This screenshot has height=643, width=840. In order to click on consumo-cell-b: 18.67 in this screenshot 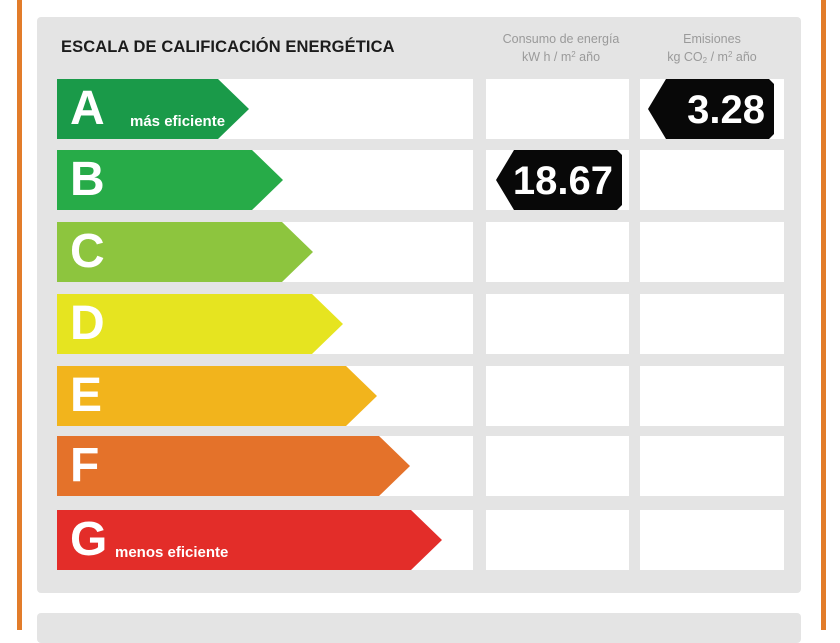, I will do `click(557, 180)`.